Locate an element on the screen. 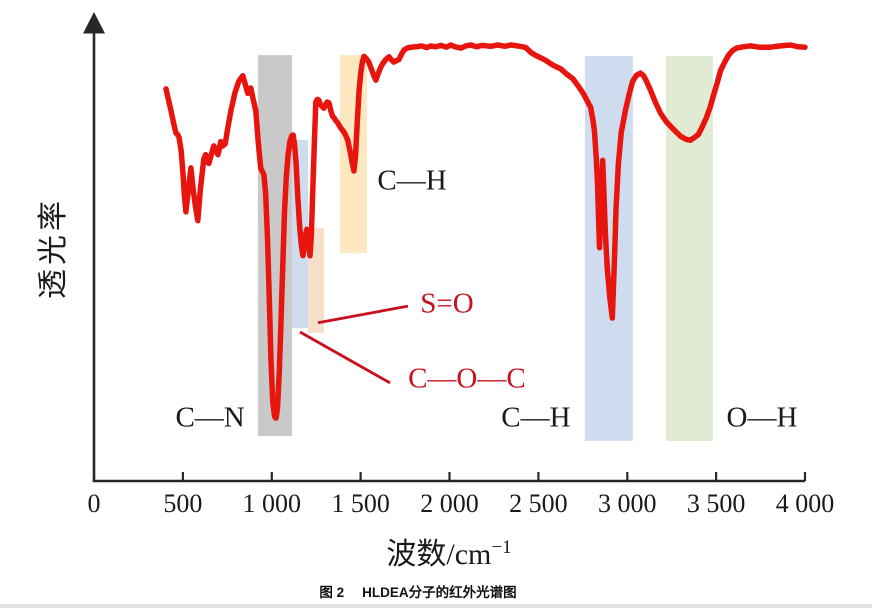 Image resolution: width=872 pixels, height=608 pixels. x-axis-title: 波数/cm−1 is located at coordinates (449, 554).